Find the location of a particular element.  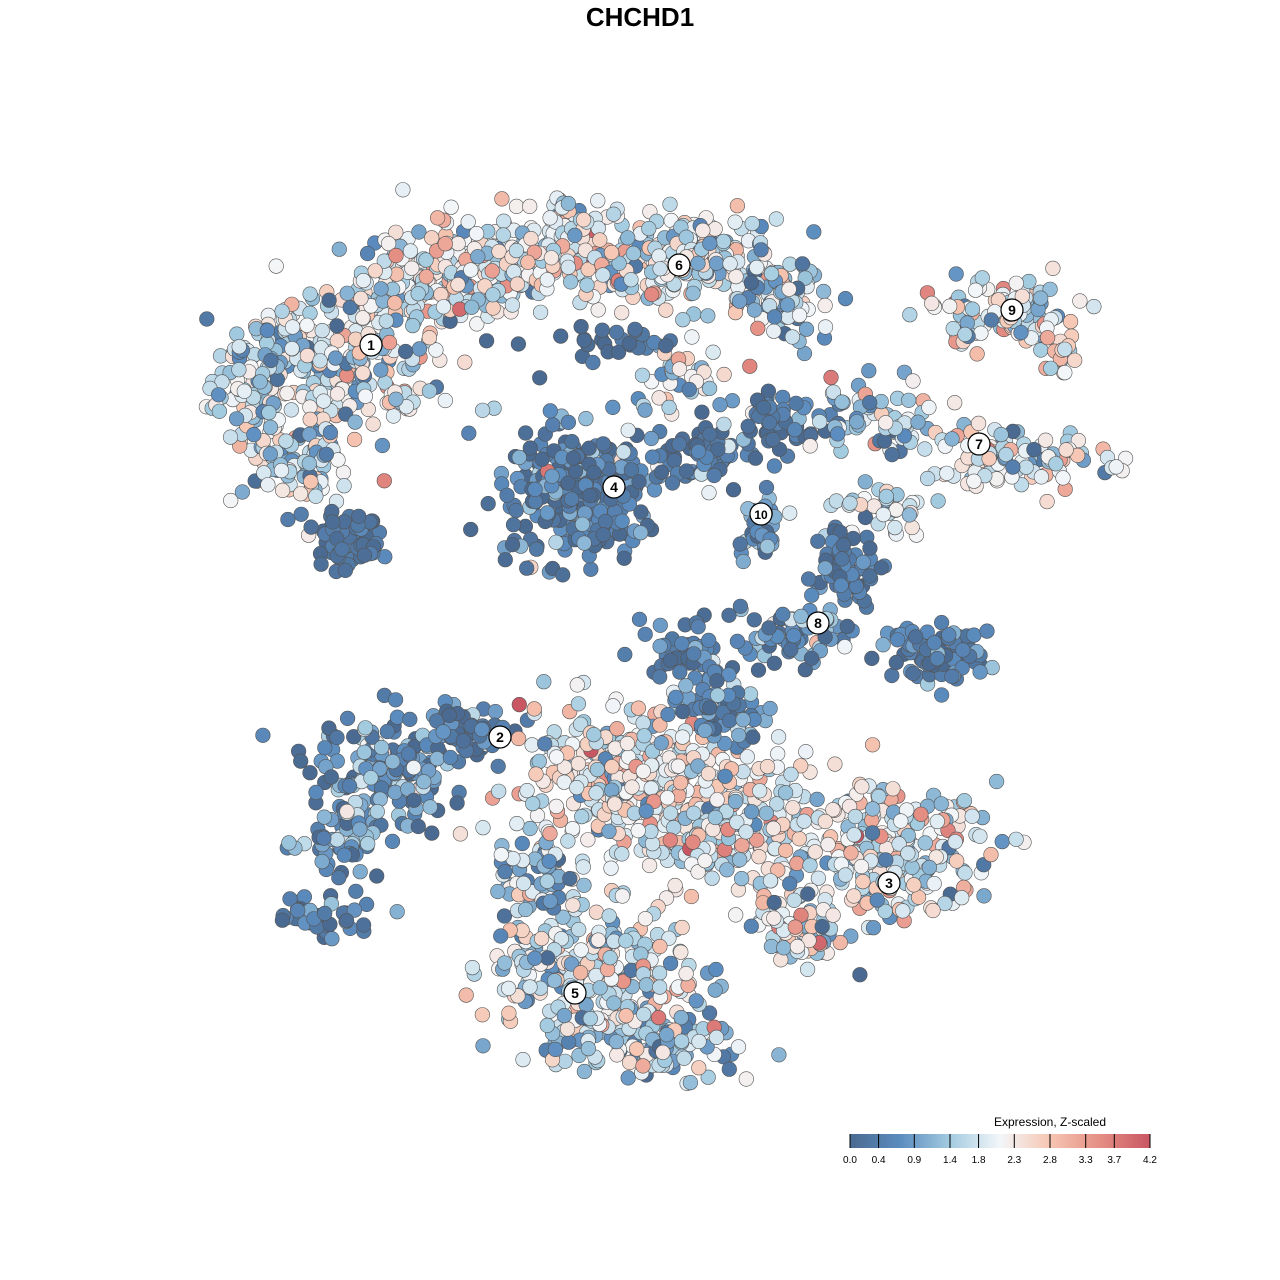

chart-title: CHCHD1 is located at coordinates (640, 17).